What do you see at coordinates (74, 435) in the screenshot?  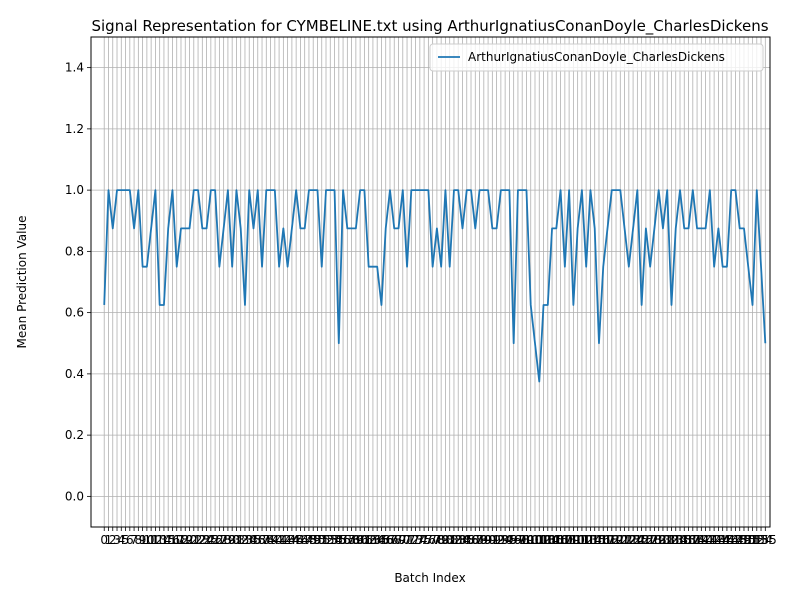 I see `y-tick-label: 0.2` at bounding box center [74, 435].